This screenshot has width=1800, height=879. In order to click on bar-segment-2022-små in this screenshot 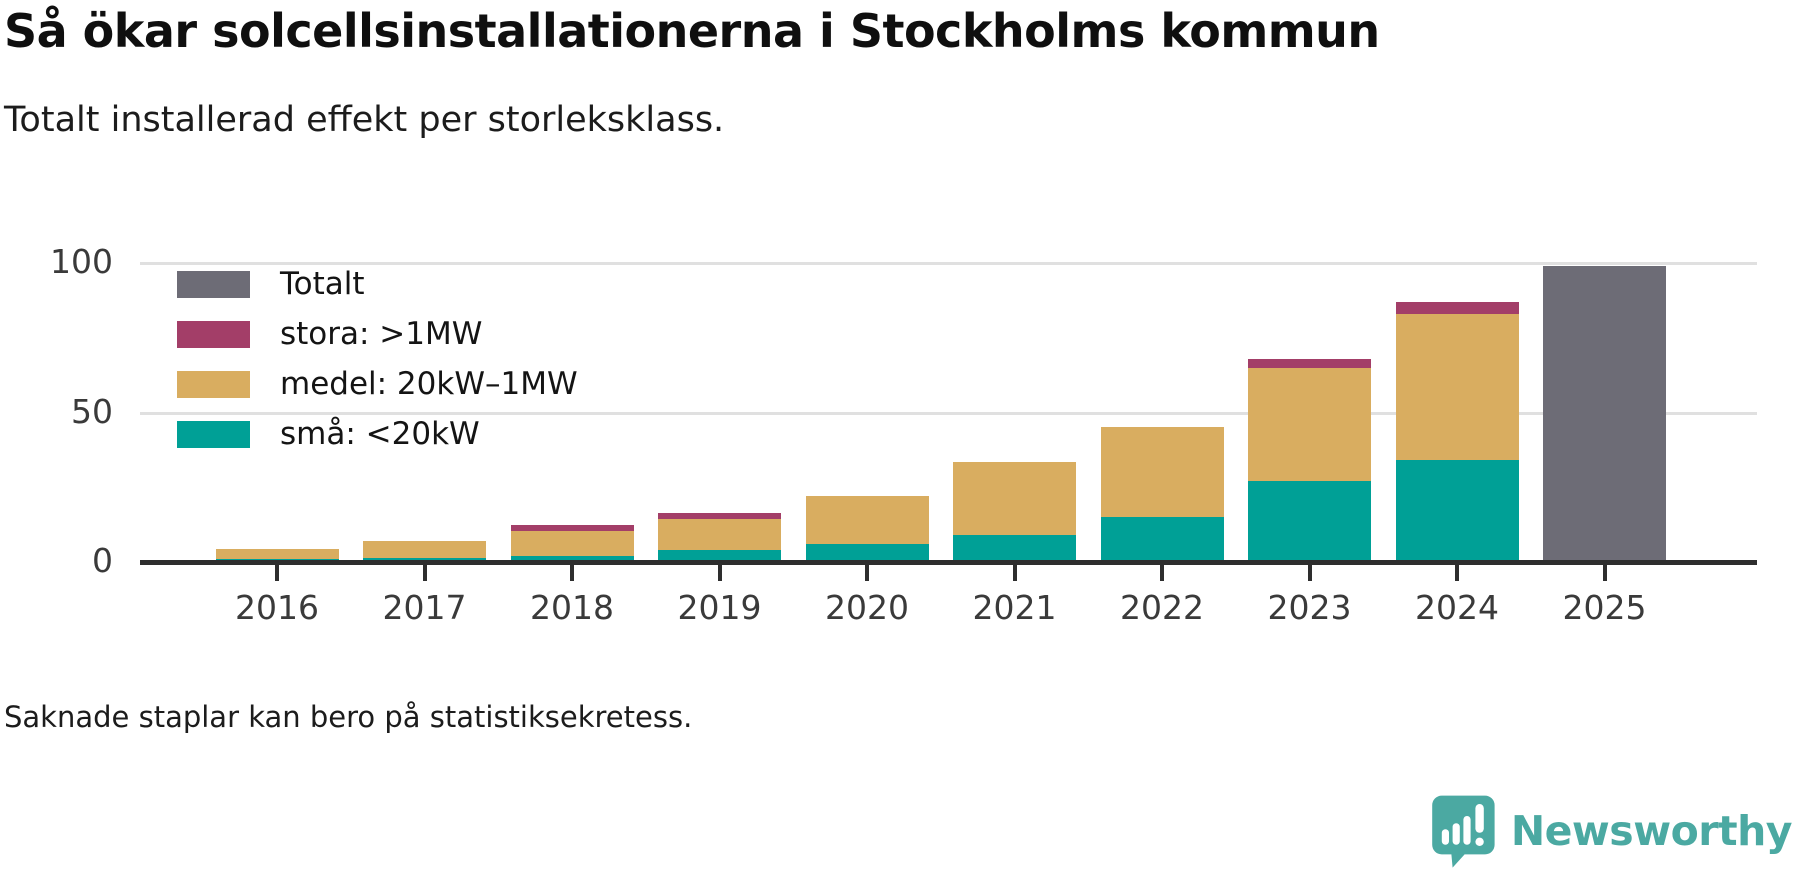, I will do `click(1162, 539)`.